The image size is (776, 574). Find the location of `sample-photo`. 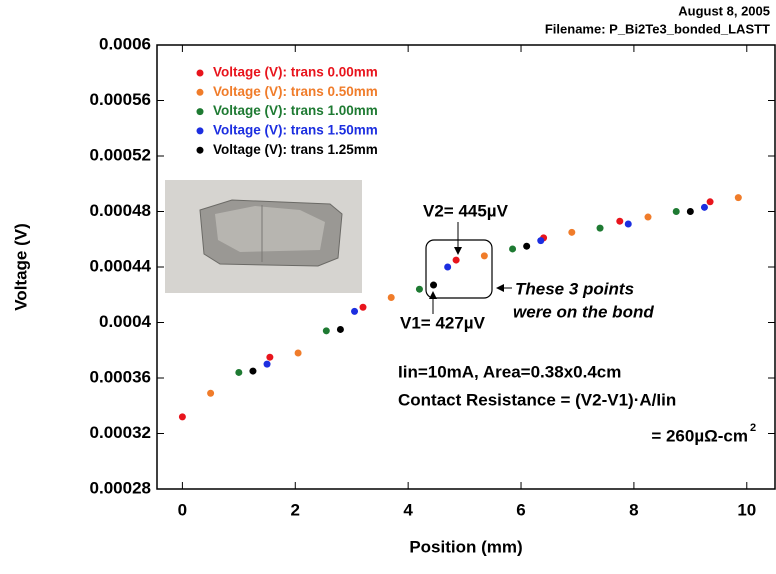

sample-photo is located at coordinates (263, 236).